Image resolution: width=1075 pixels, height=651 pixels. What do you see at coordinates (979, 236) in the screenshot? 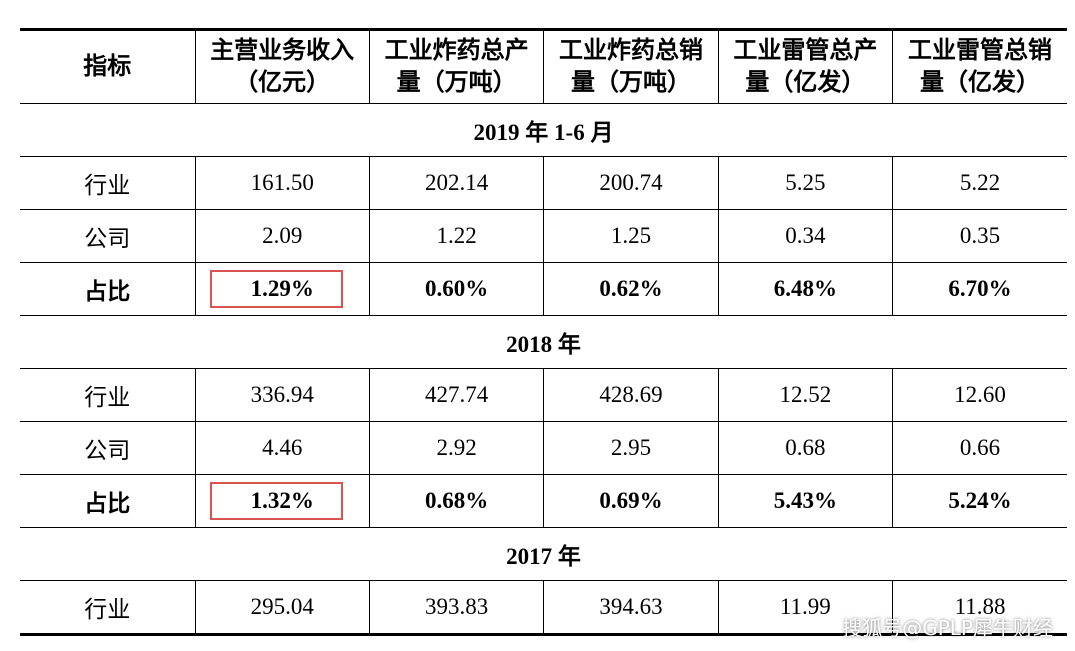
I see `cell-value: 0.35` at bounding box center [979, 236].